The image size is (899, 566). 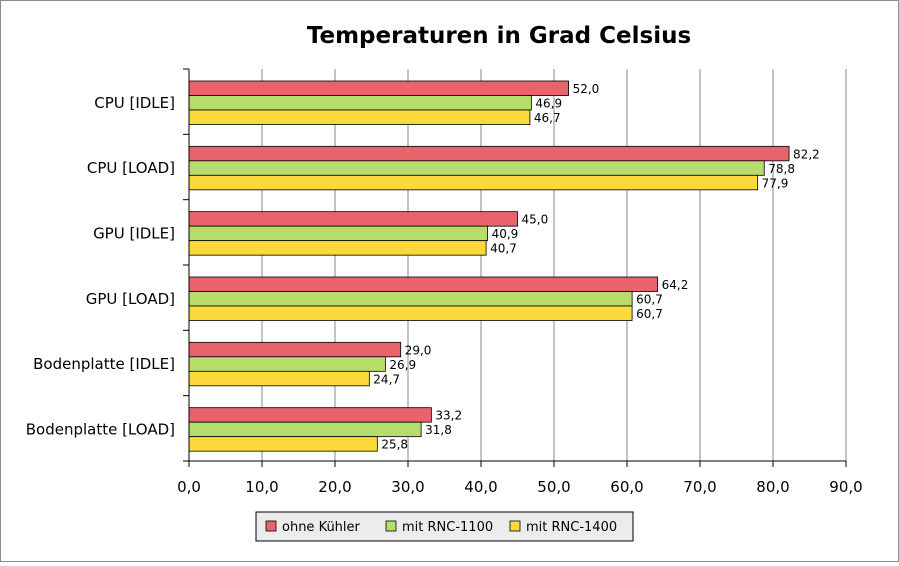 I want to click on data-label: 40,9, so click(x=505, y=234).